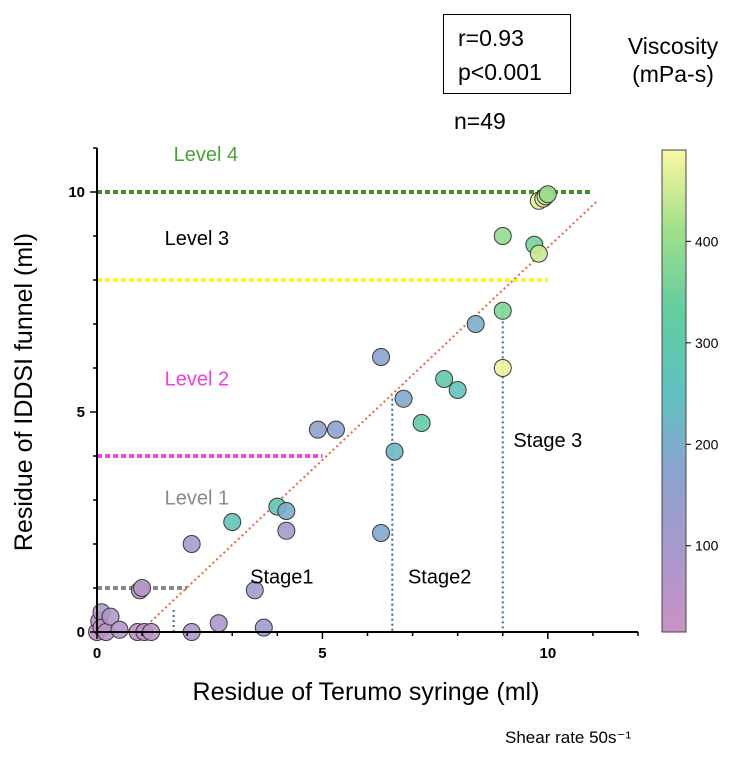  I want to click on colorbar-title-line2: (mPa-s), so click(673, 74).